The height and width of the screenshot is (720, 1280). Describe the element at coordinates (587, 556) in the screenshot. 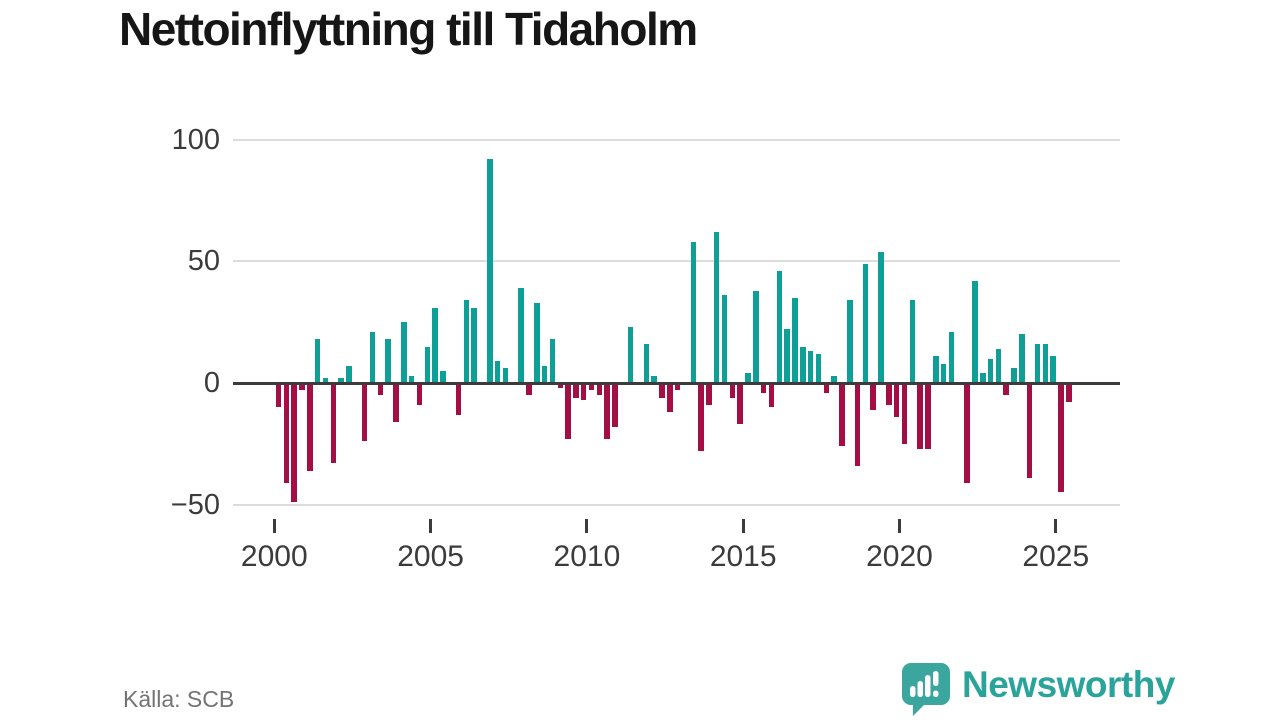

I see `x-axis-label: 2010` at that location.